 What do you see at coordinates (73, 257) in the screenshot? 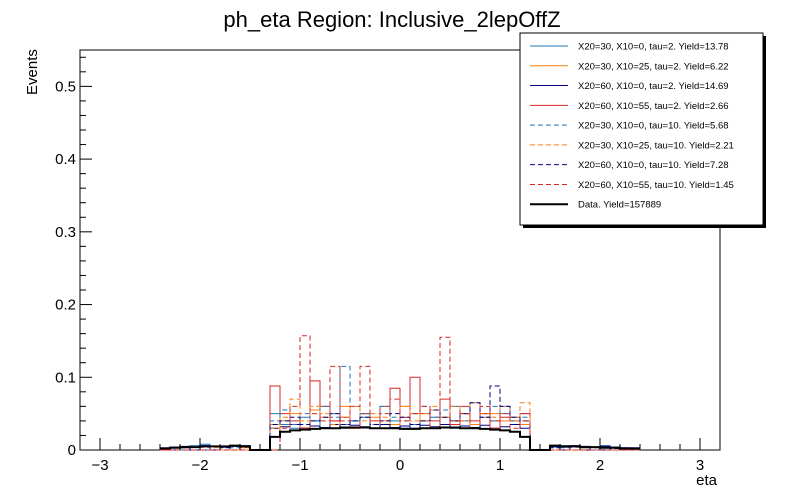
I see `y-axis: 0 0.1 0.2 0.3 0.4 0.5` at bounding box center [73, 257].